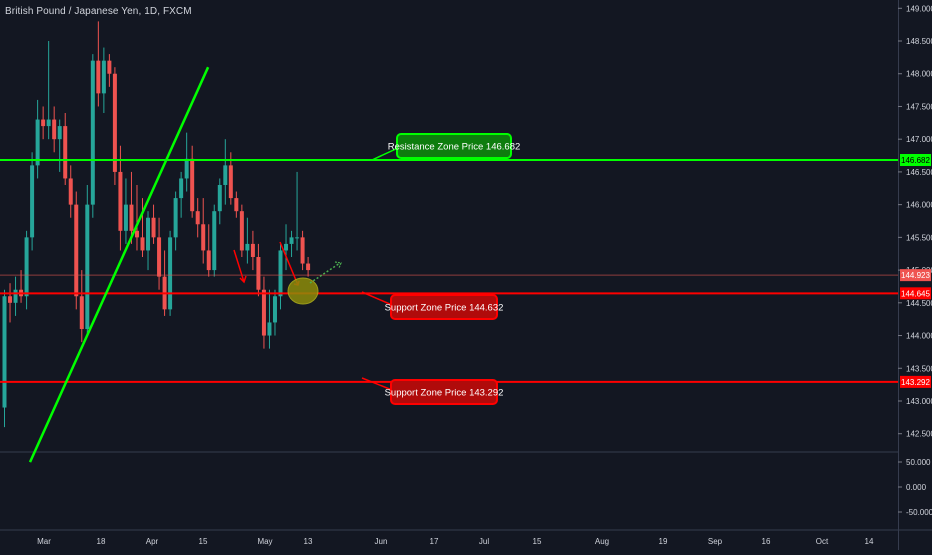 The height and width of the screenshot is (555, 932). I want to click on time-tick-label: Jul, so click(484, 541).